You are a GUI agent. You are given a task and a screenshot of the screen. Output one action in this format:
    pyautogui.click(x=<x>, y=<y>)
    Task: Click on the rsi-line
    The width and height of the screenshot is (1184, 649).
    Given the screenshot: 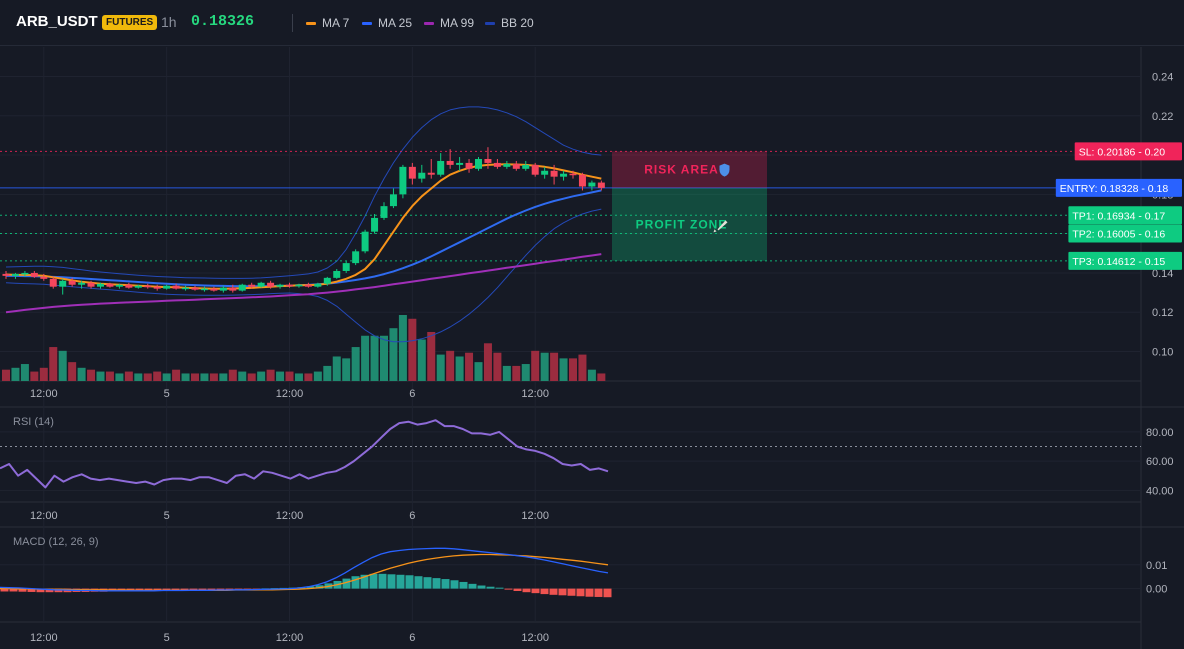 What is the action you would take?
    pyautogui.click(x=304, y=454)
    